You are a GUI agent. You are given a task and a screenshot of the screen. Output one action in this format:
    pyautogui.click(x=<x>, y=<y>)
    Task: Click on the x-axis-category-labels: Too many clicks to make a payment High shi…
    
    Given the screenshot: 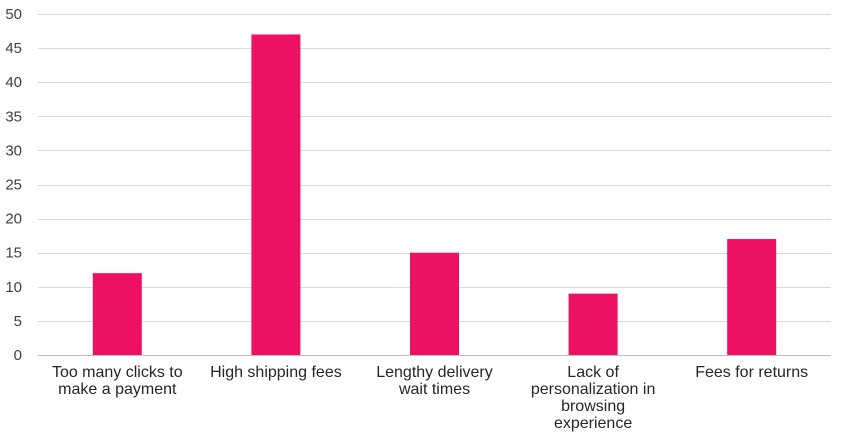 What is the action you would take?
    pyautogui.click(x=430, y=398)
    